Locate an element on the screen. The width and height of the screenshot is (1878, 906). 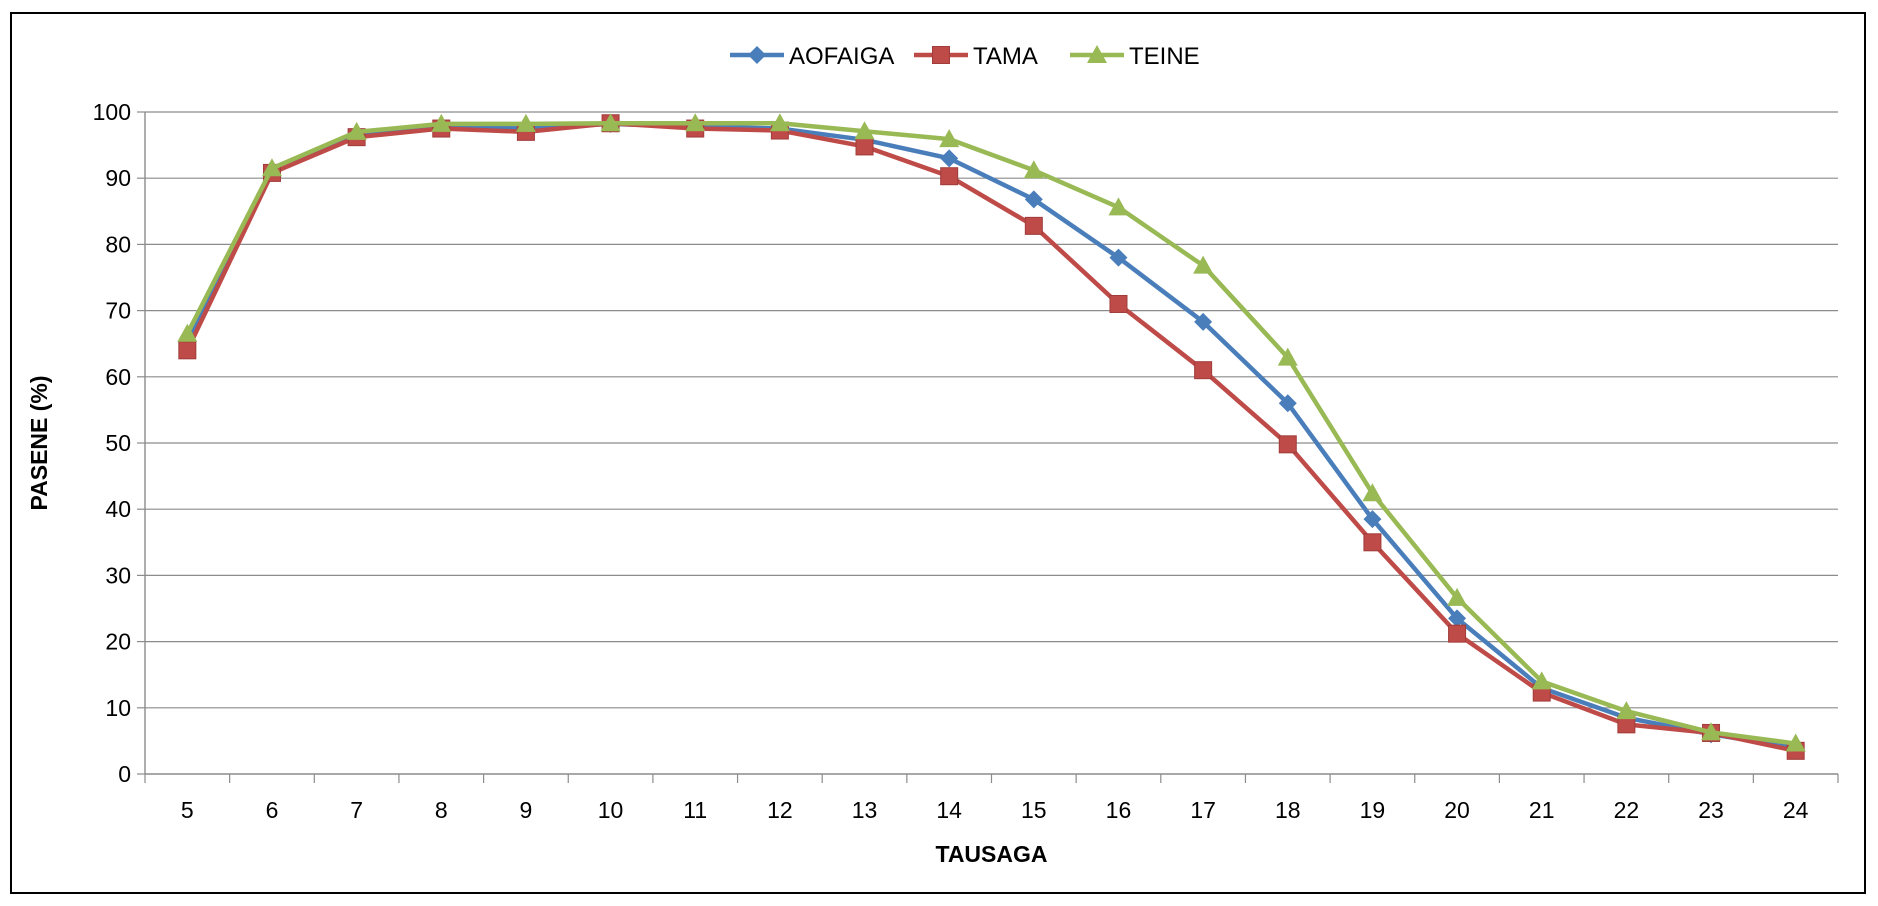
legend-marker-tama is located at coordinates (941, 55).